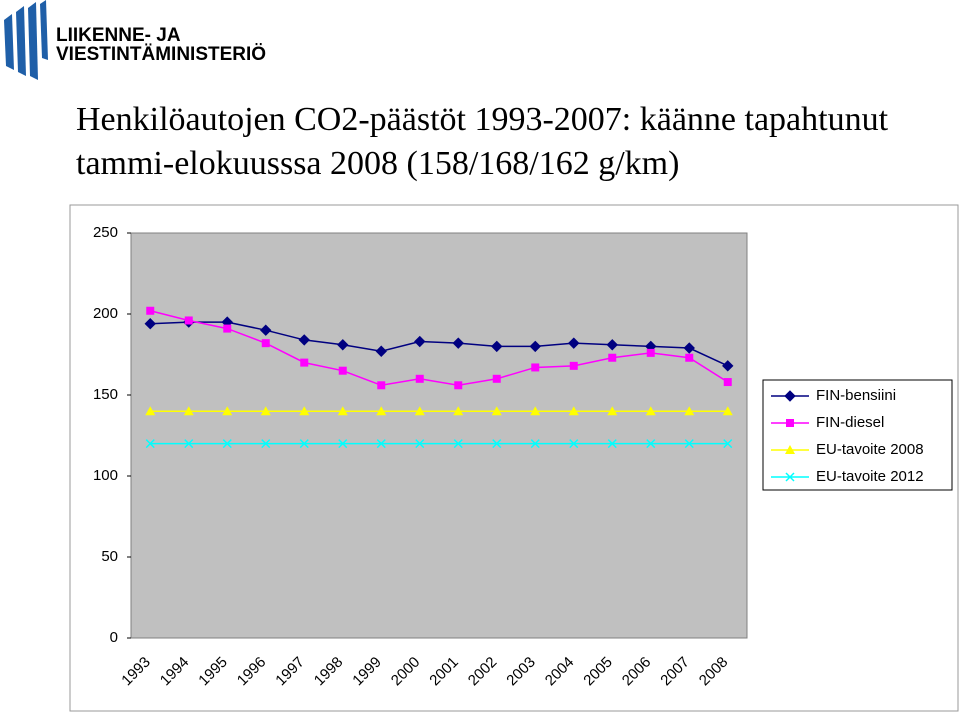 This screenshot has height=713, width=960. Describe the element at coordinates (105, 313) in the screenshot. I see `y-tick-label: 200` at that location.